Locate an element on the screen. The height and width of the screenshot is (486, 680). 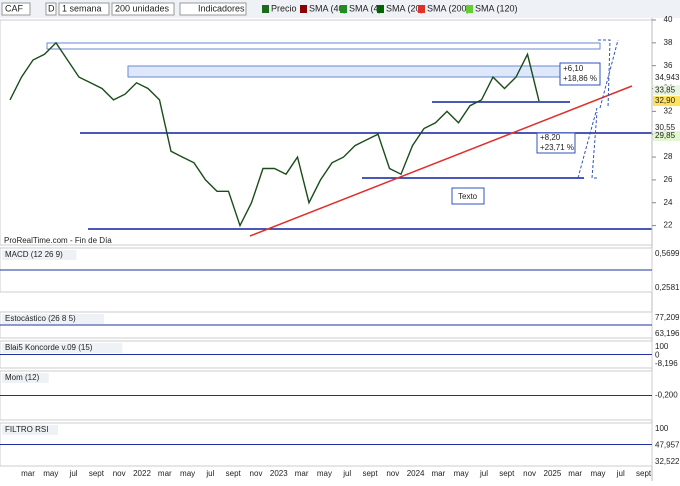
indicator-value: -8,196 is located at coordinates (666, 363).